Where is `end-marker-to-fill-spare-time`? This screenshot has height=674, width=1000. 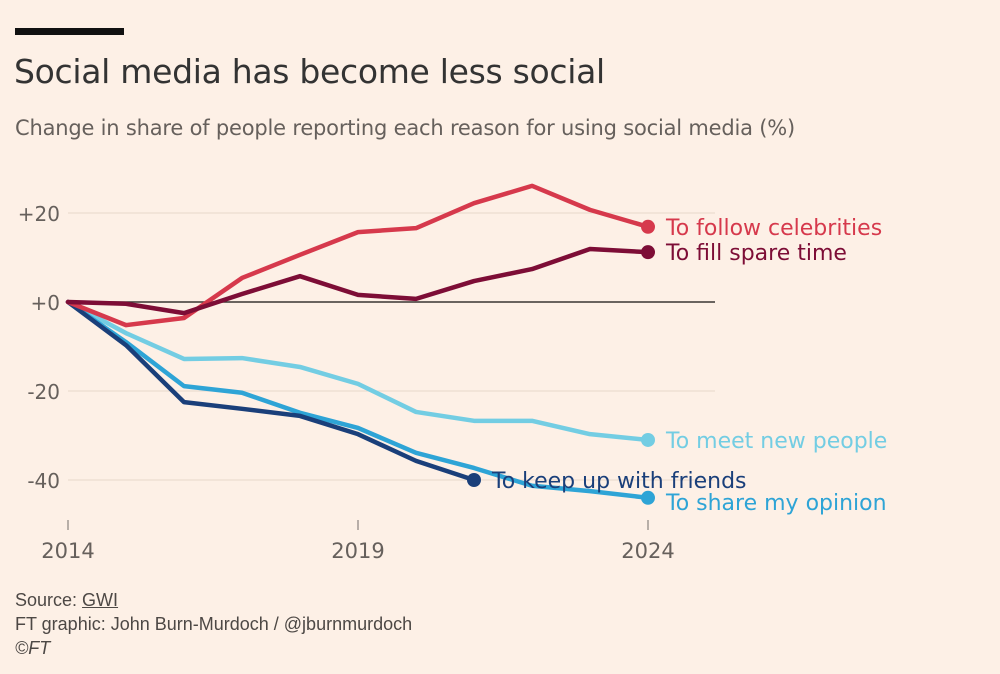 end-marker-to-fill-spare-time is located at coordinates (648, 252).